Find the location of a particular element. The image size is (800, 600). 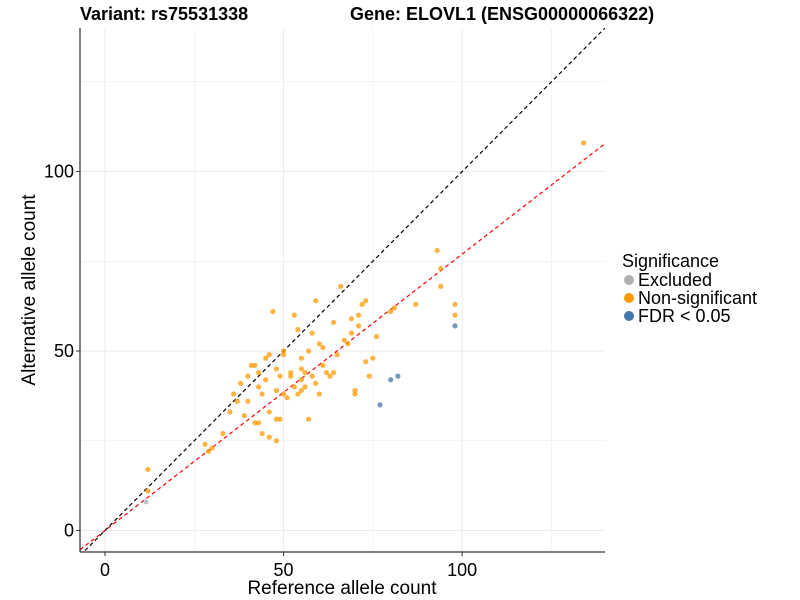

legend-item-excluded: Excluded is located at coordinates (689, 280).